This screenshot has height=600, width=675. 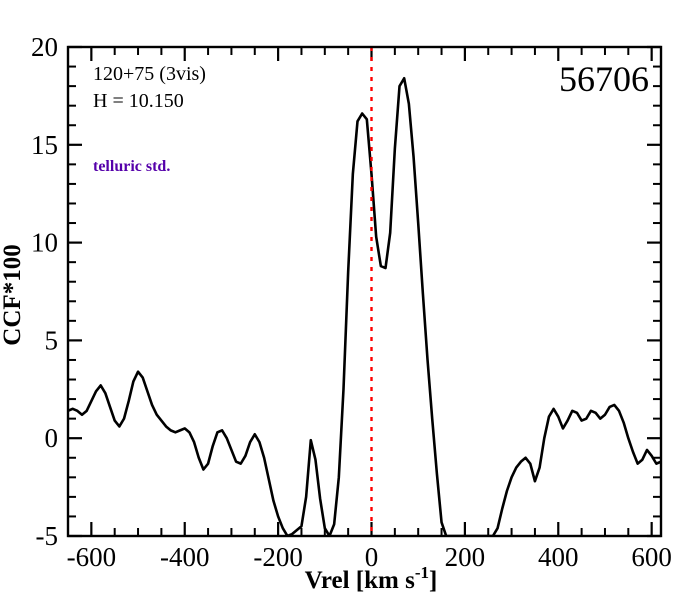 I want to click on y-axis-tick-labels: -5 0 5 10 15 20, so click(x=44, y=291).